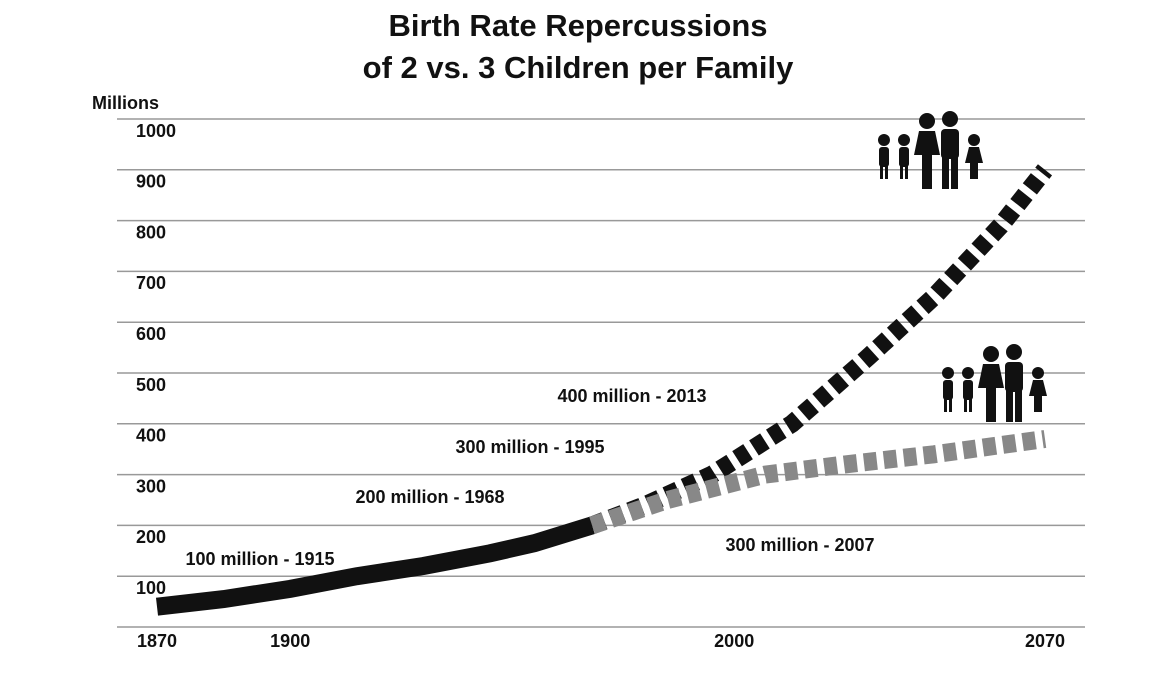  Describe the element at coordinates (151, 334) in the screenshot. I see `y-tick-label: 600` at that location.